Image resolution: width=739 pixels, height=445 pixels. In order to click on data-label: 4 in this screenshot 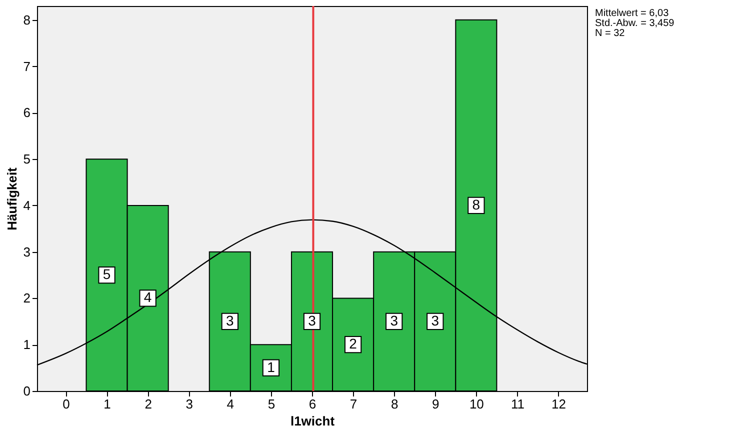, I will do `click(148, 297)`.